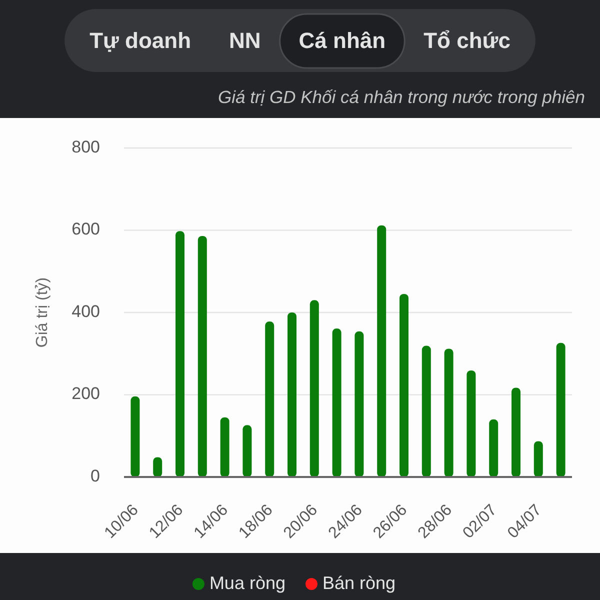  Describe the element at coordinates (43, 312) in the screenshot. I see `y-axis-title: Giá trị (tỷ)` at that location.